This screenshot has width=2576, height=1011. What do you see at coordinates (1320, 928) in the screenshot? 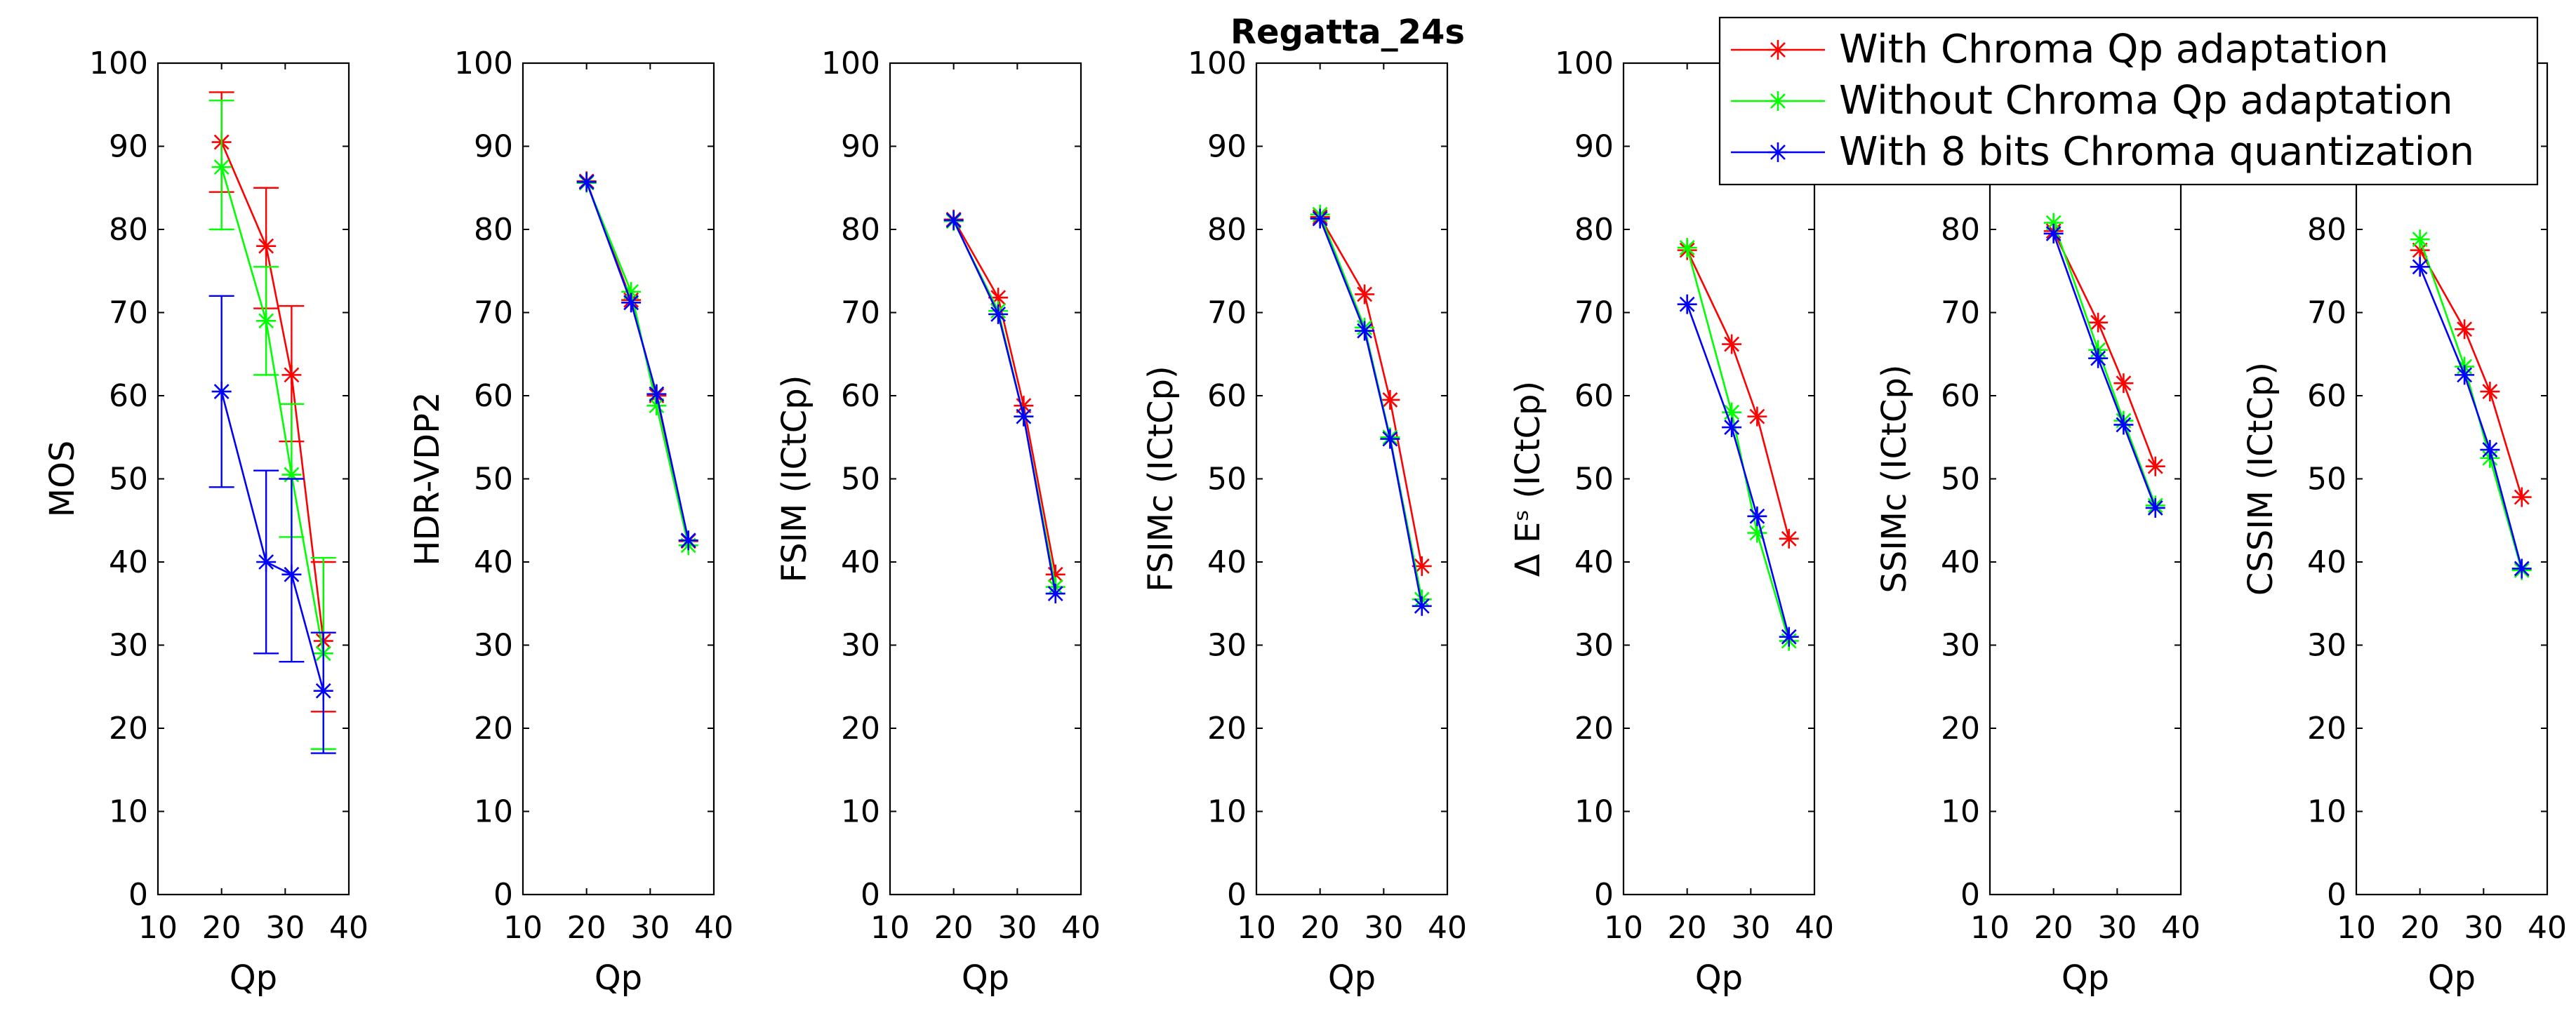
I see `x-tick-label: 20` at bounding box center [1320, 928].